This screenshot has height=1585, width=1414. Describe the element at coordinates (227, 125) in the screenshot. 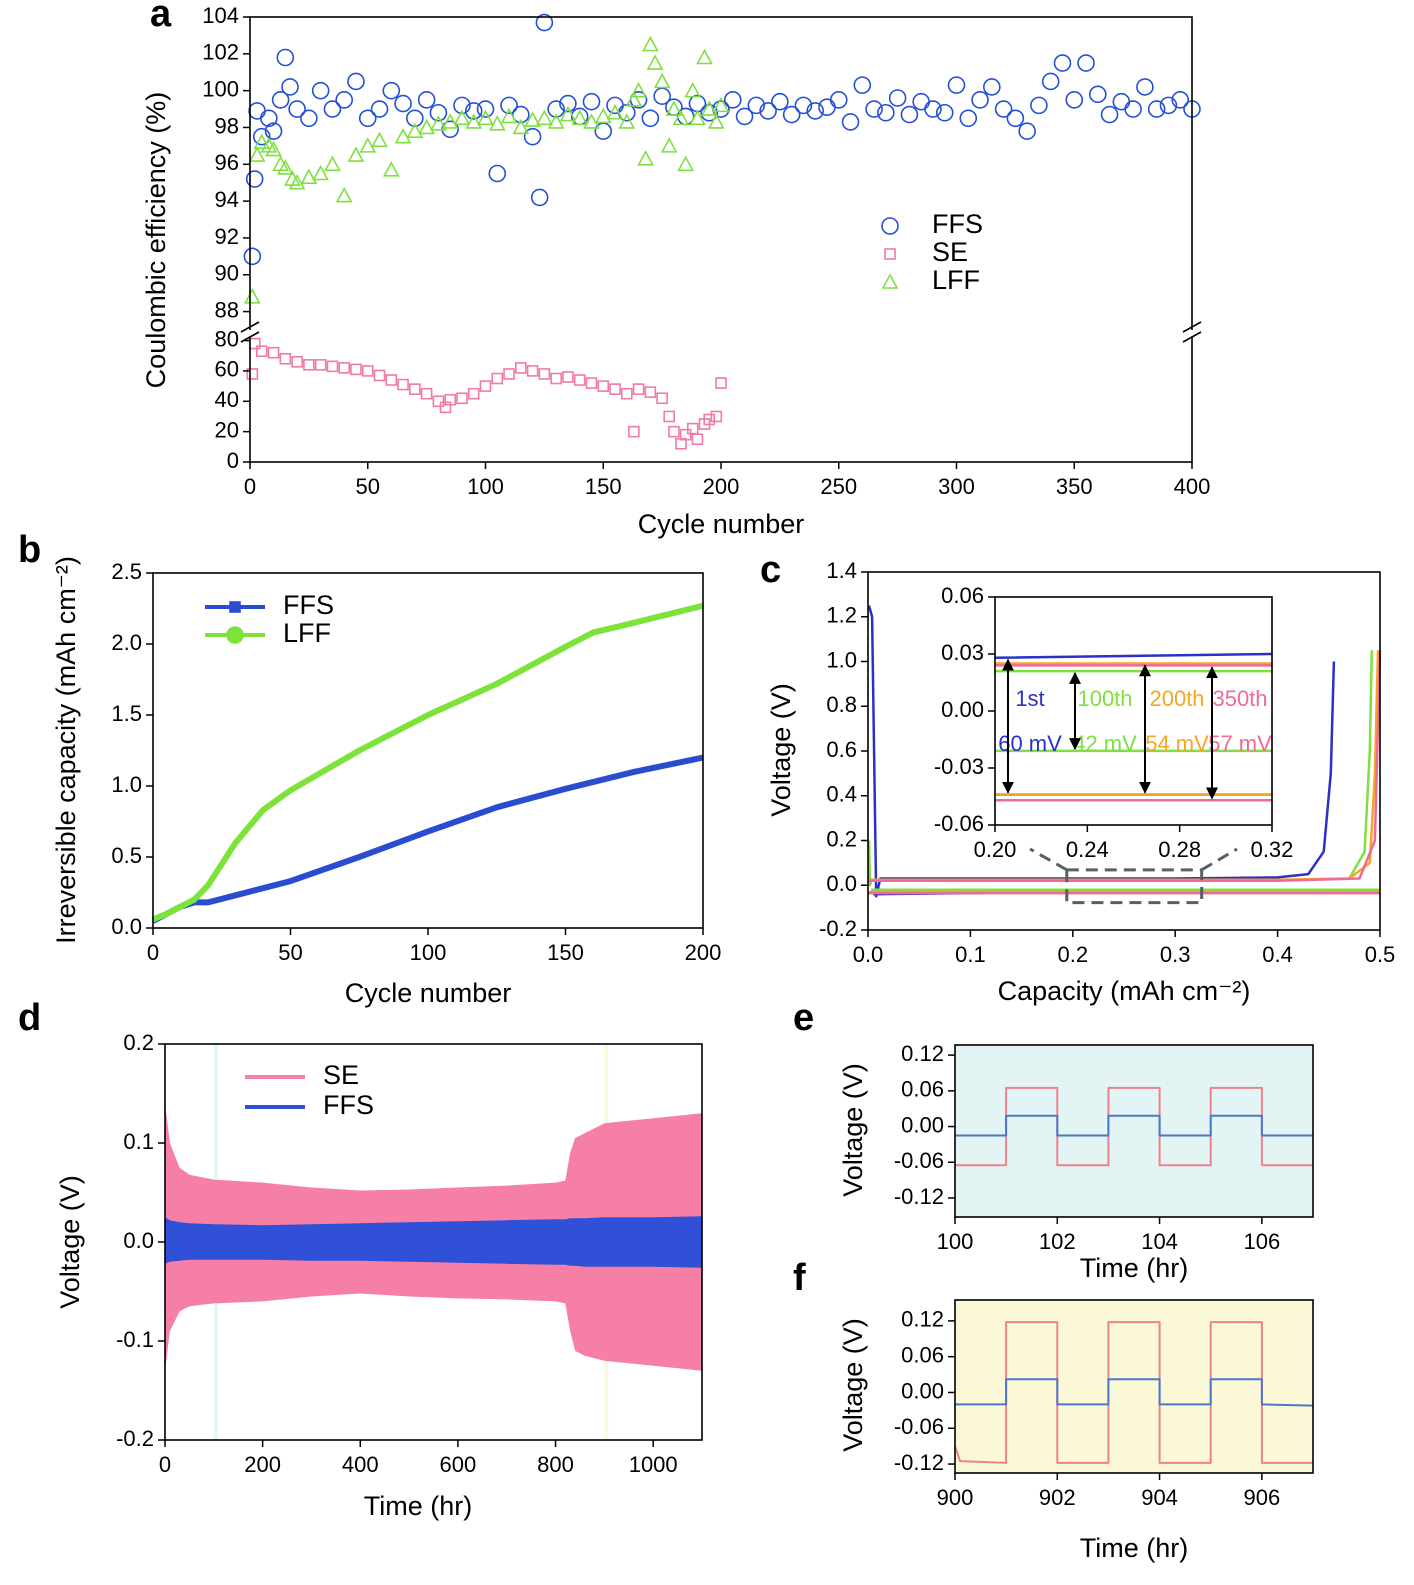

I see `y-tick-label: 98` at that location.